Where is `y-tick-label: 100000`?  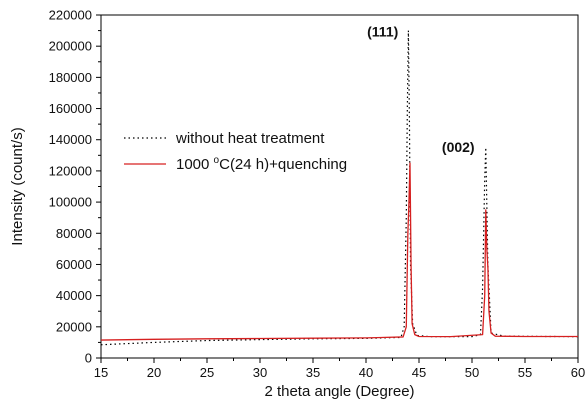 y-tick-label: 100000 is located at coordinates (70, 202).